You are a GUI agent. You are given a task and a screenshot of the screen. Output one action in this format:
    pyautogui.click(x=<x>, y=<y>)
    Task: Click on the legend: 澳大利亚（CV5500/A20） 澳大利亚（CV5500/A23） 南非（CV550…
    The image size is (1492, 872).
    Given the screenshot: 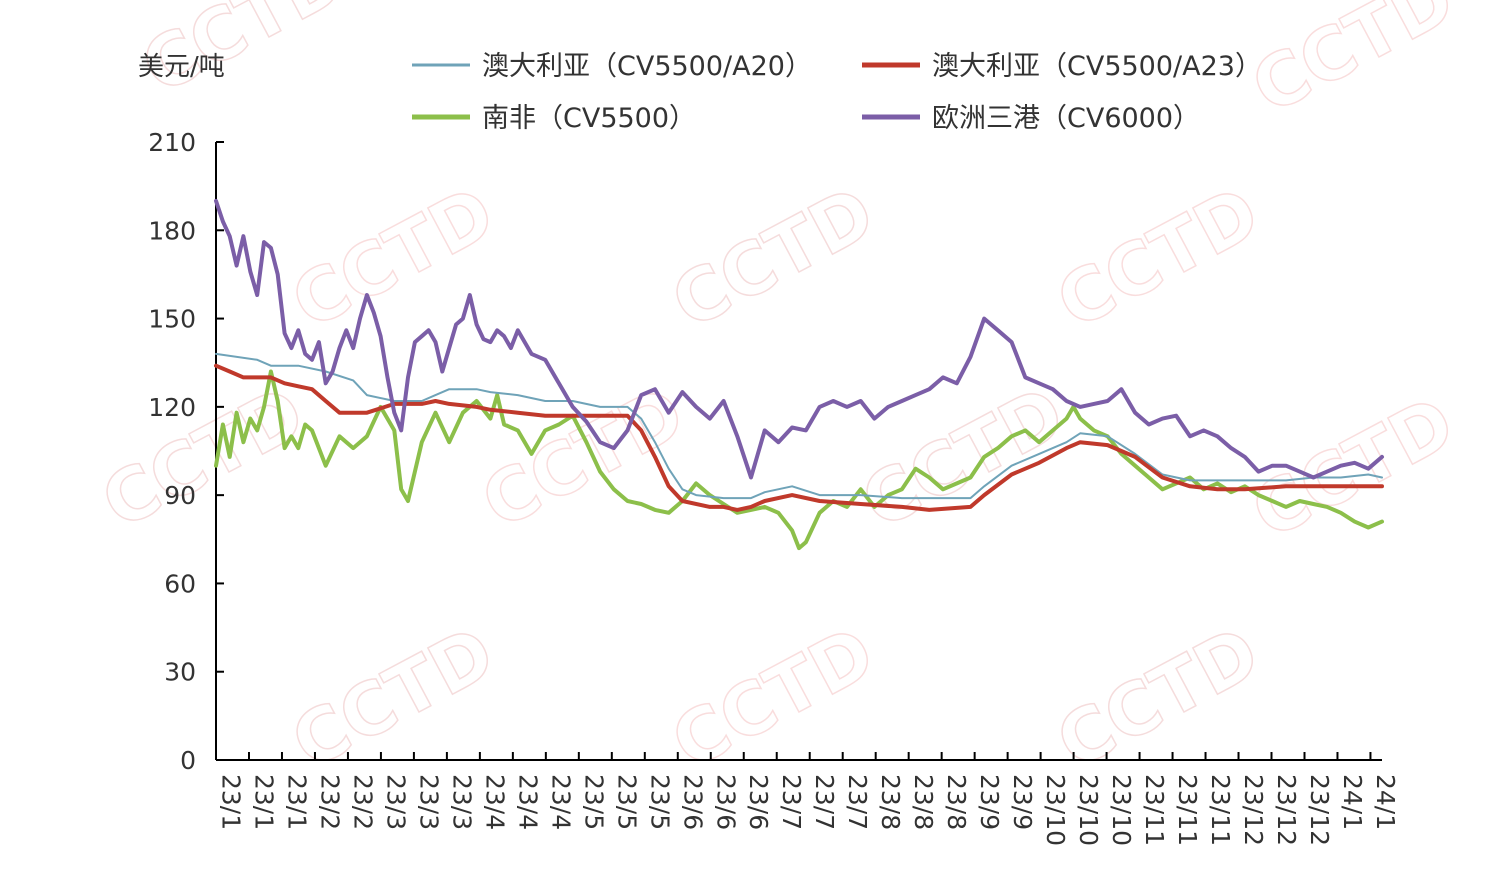 What is the action you would take?
    pyautogui.click(x=837, y=92)
    